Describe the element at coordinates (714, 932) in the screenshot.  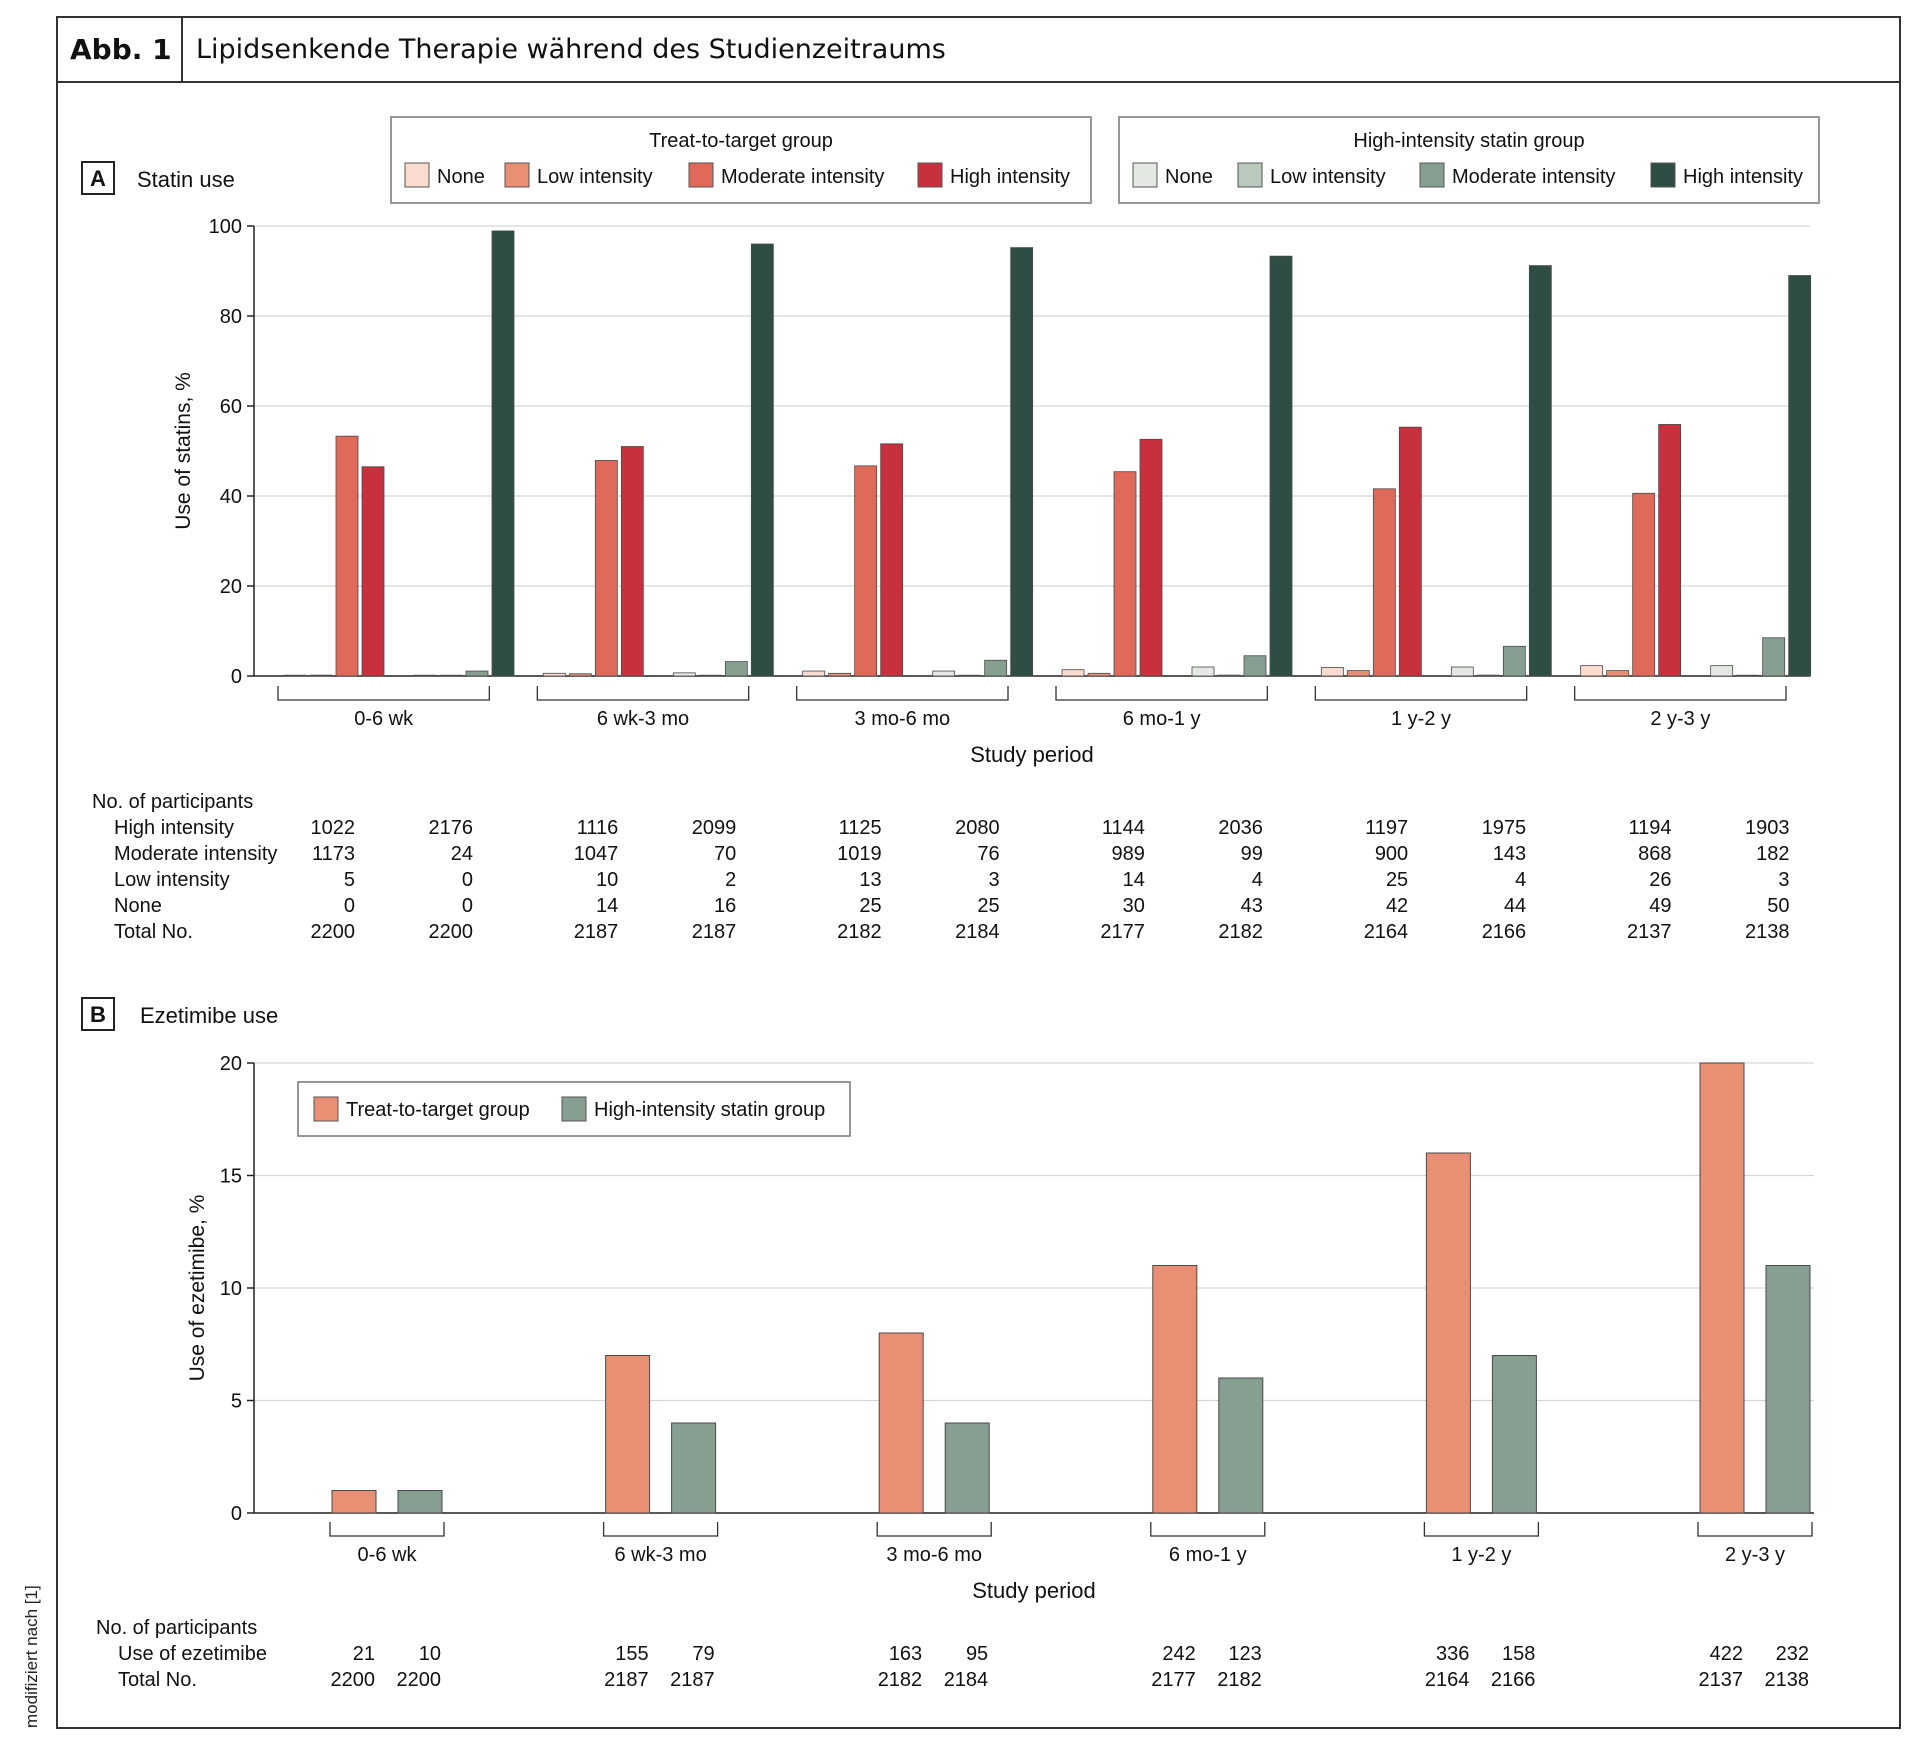
I see `panel-a-table-cell: 2187` at that location.